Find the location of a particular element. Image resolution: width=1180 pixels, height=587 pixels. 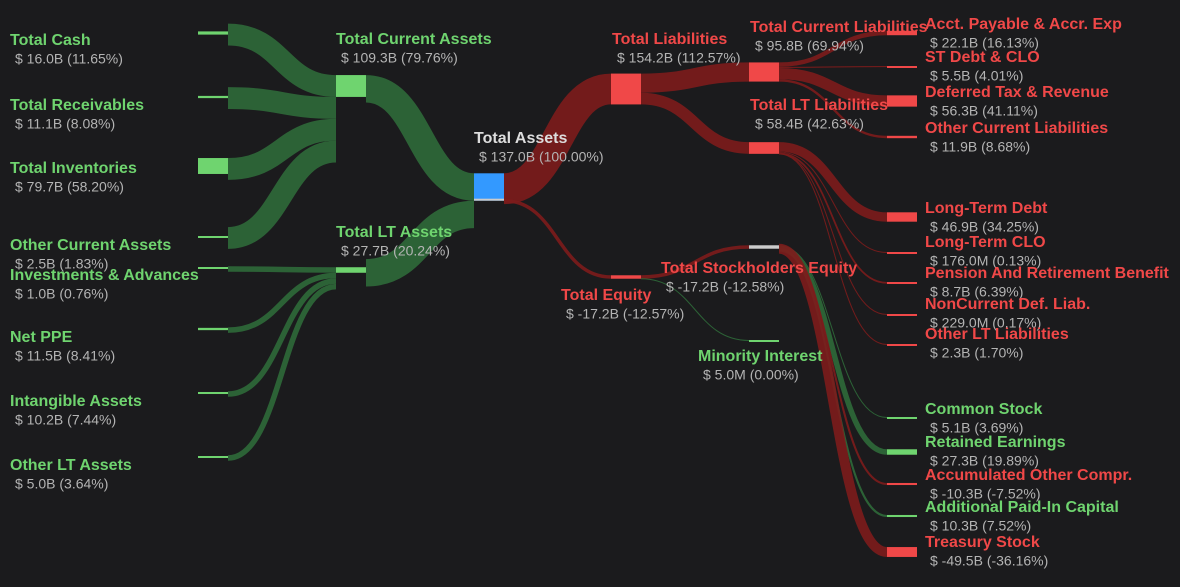

node-detail: $ 11.5B (8.41%) is located at coordinates (65, 356).